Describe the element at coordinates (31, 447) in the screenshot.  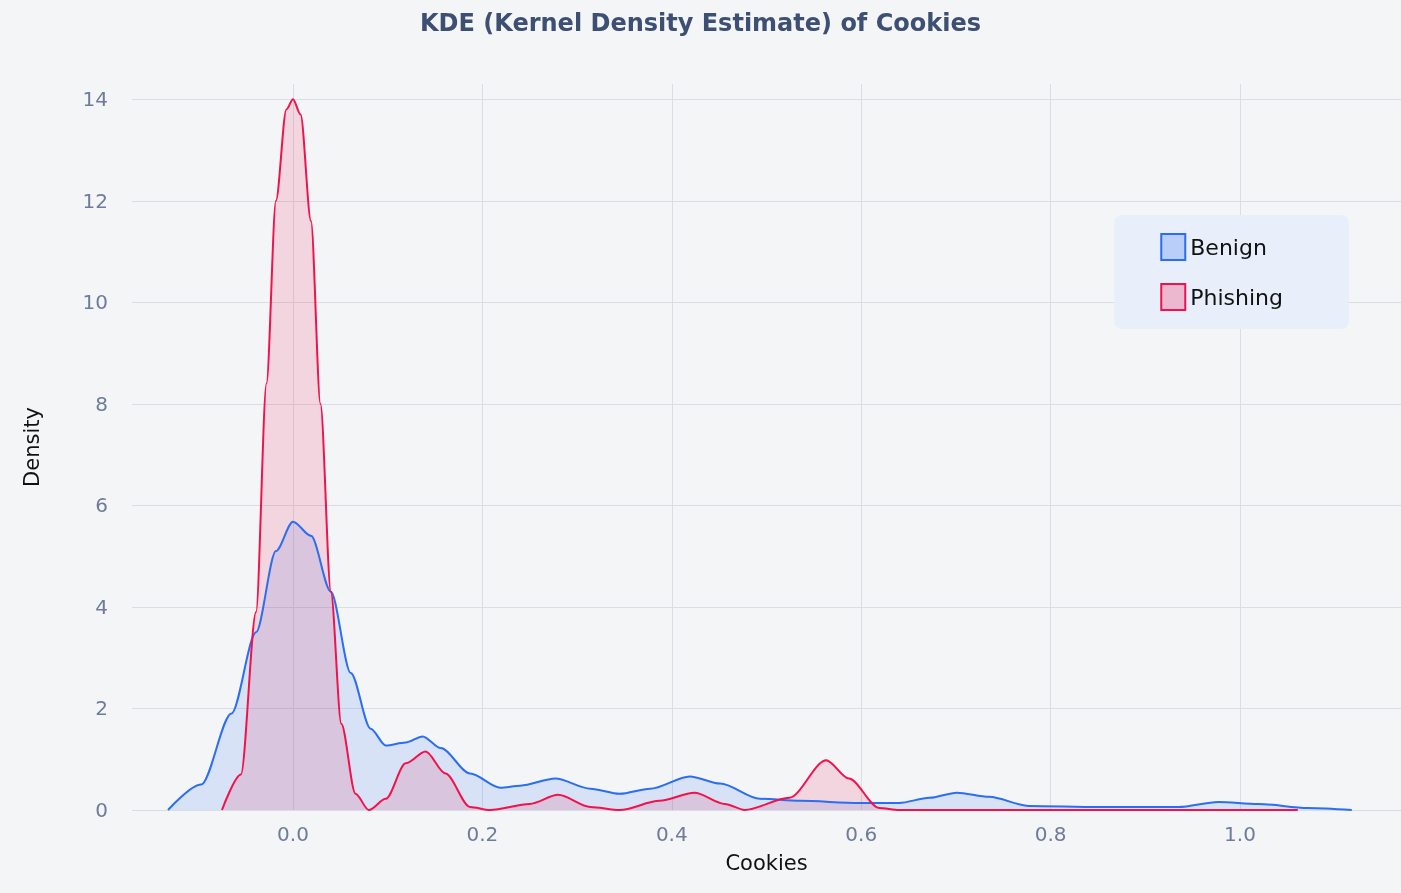
I see `y-axis-title: Density` at that location.